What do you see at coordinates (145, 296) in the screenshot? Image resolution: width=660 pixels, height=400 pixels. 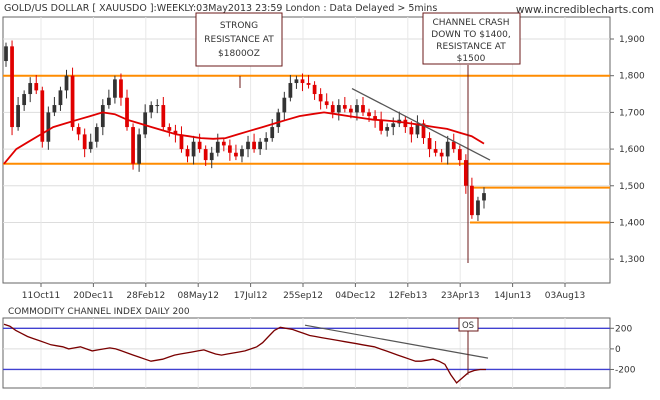 I see `price-x-tick-label: 28Feb12` at bounding box center [145, 296].